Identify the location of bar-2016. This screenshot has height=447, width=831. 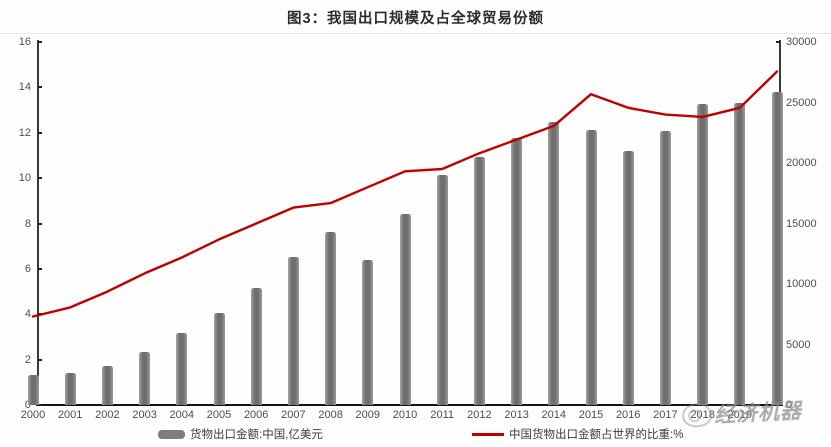
(628, 278).